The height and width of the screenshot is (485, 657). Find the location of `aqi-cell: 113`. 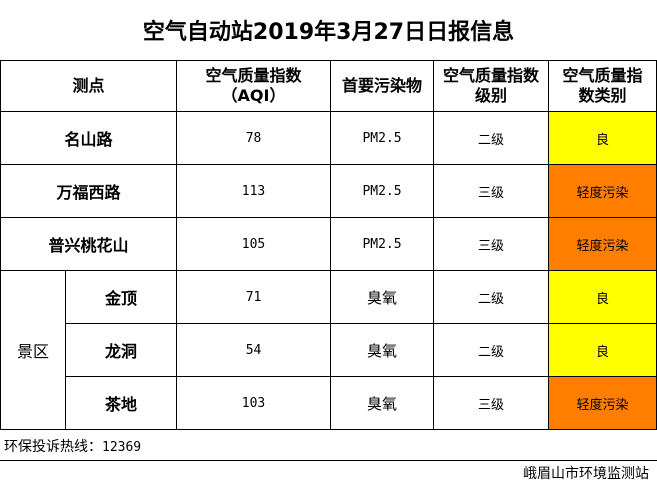

aqi-cell: 113 is located at coordinates (254, 191).